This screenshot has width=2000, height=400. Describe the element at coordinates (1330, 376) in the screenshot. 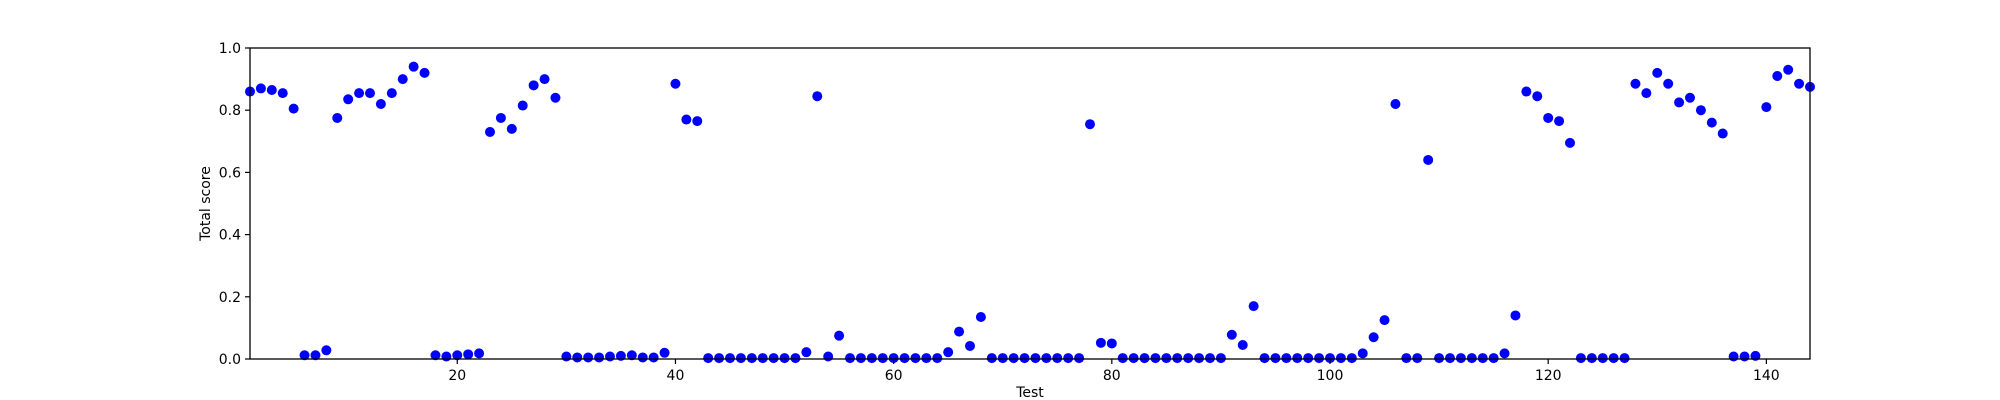

I see `x-tick-label: 100` at that location.